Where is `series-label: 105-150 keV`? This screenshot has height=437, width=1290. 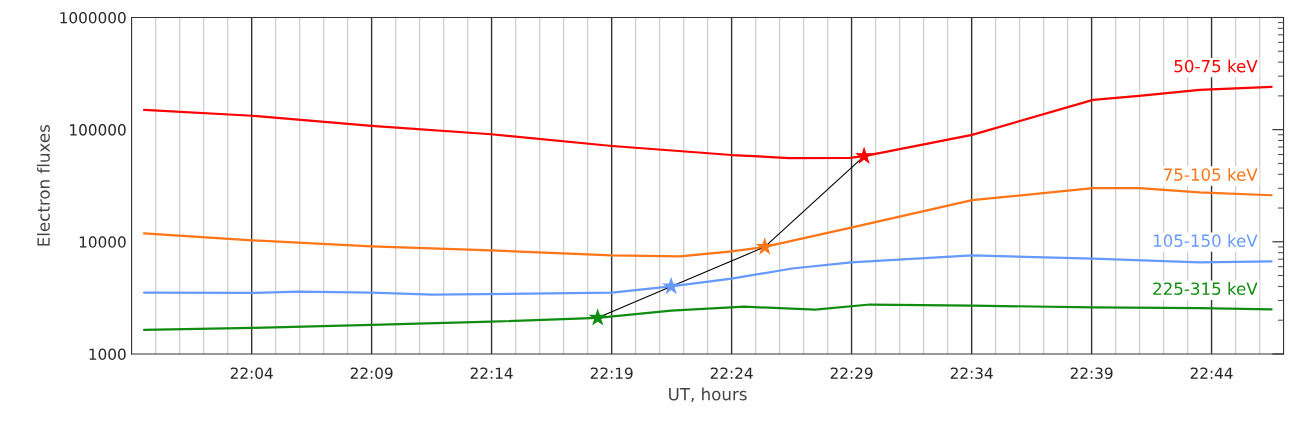 series-label: 105-150 keV is located at coordinates (1205, 240).